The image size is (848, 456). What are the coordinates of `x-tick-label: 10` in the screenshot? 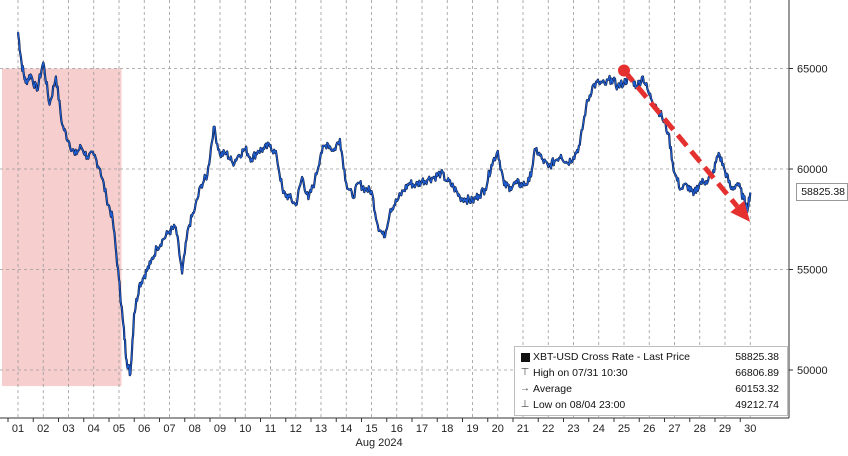 It's located at (245, 429).